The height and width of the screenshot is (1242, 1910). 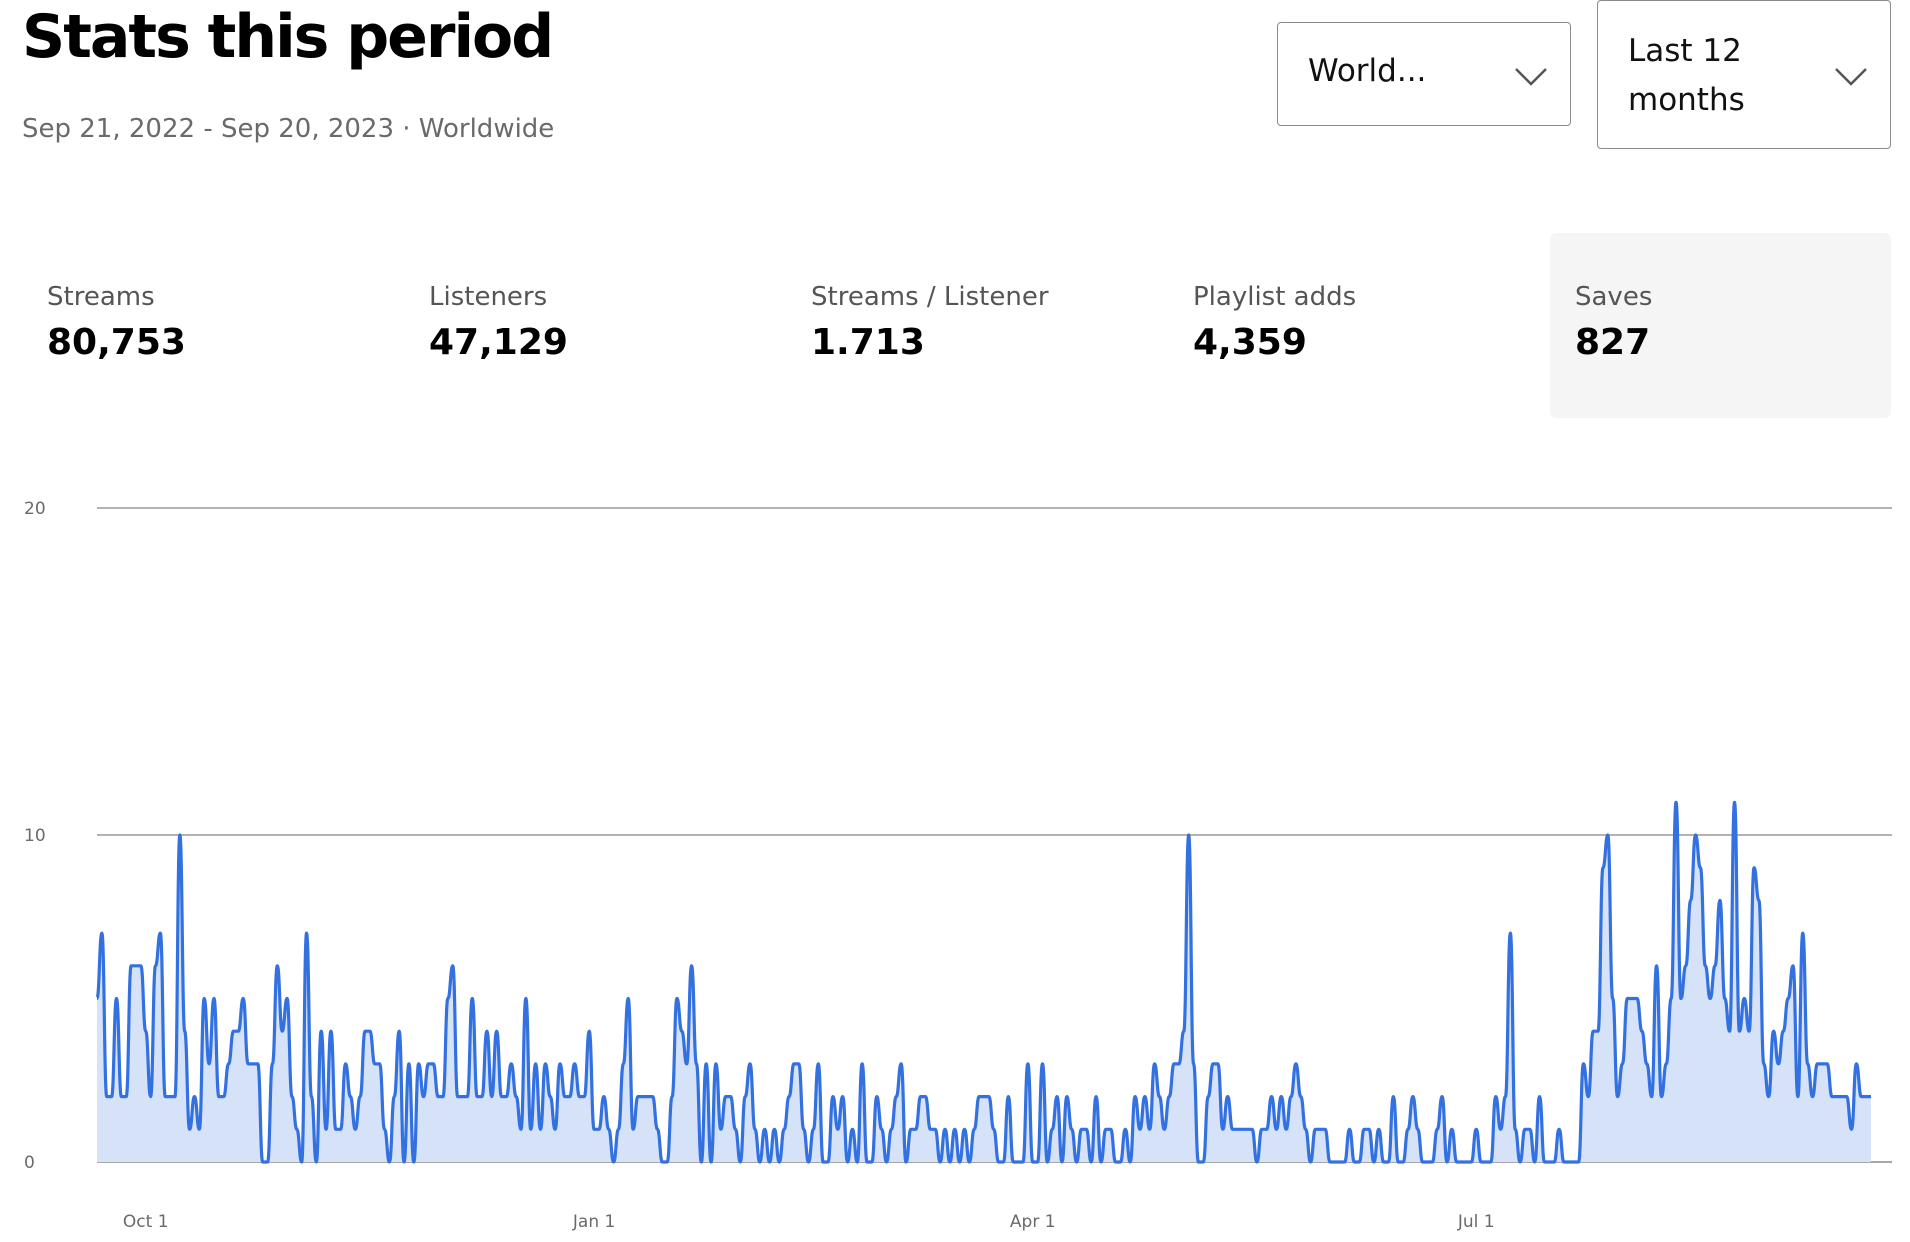 I want to click on stat-card: Listeners 47,129, so click(x=609, y=322).